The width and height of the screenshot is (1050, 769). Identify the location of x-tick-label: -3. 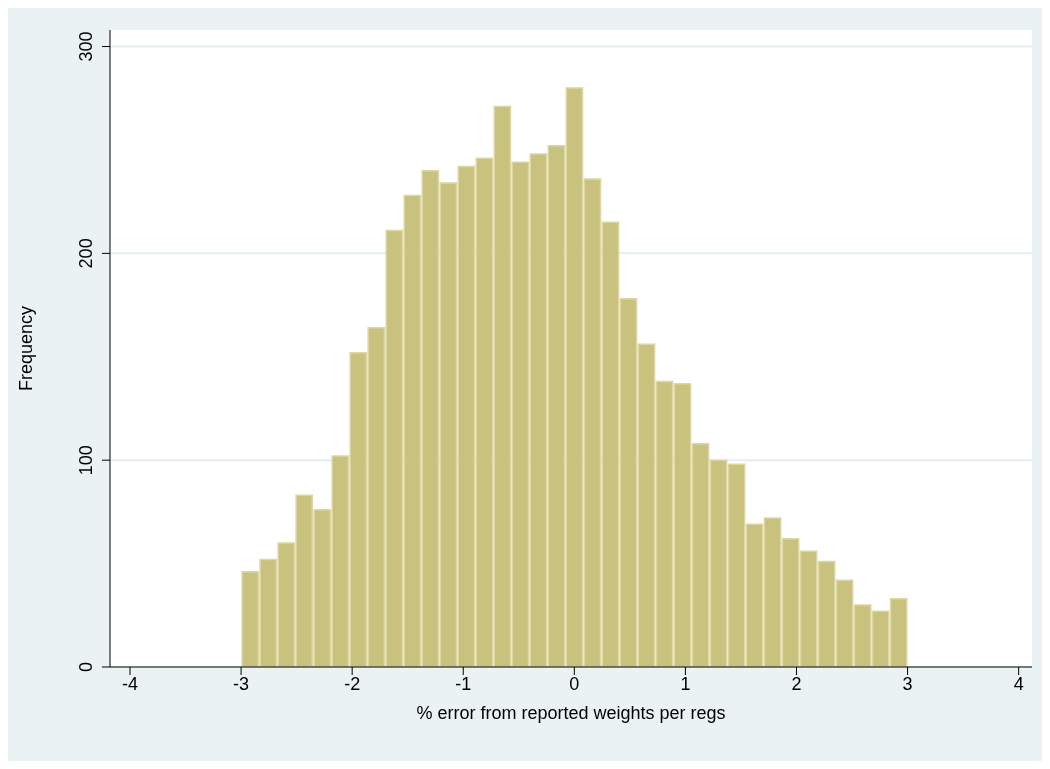
(241, 683).